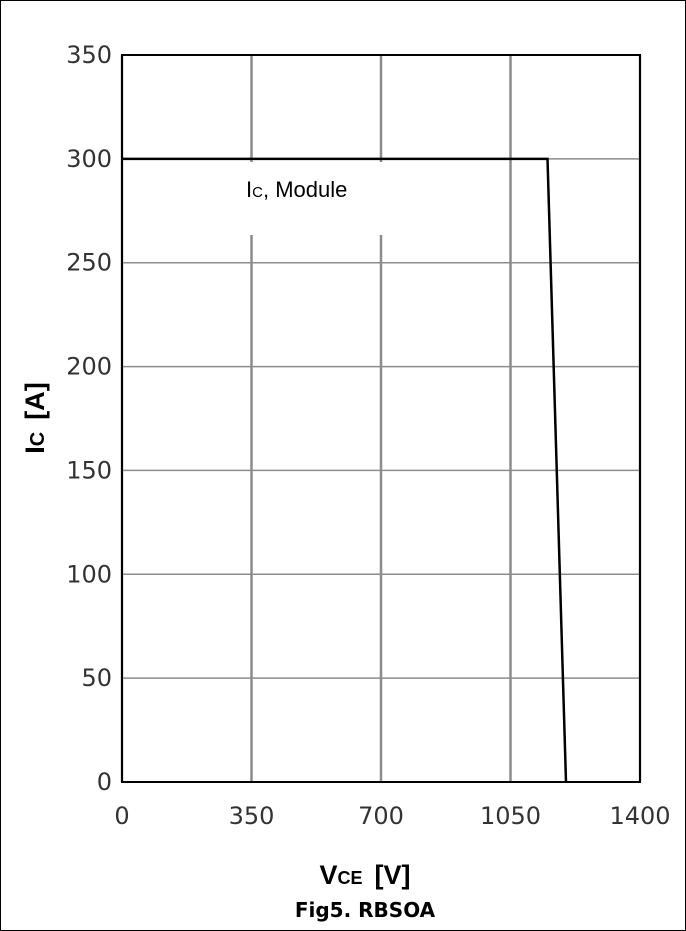 The image size is (686, 931). I want to click on x-tick-label: 700, so click(381, 816).